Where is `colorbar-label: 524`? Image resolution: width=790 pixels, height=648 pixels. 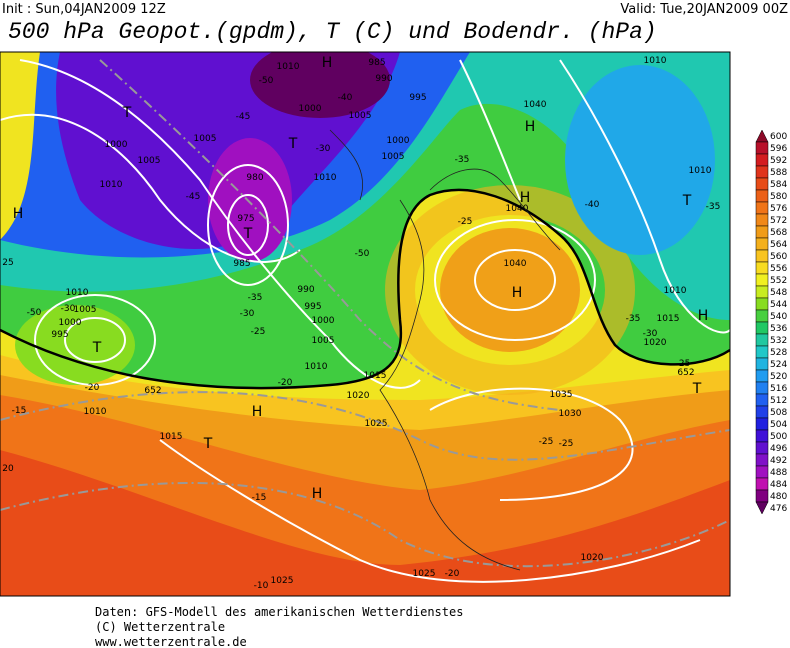 colorbar-label: 524 is located at coordinates (778, 365).